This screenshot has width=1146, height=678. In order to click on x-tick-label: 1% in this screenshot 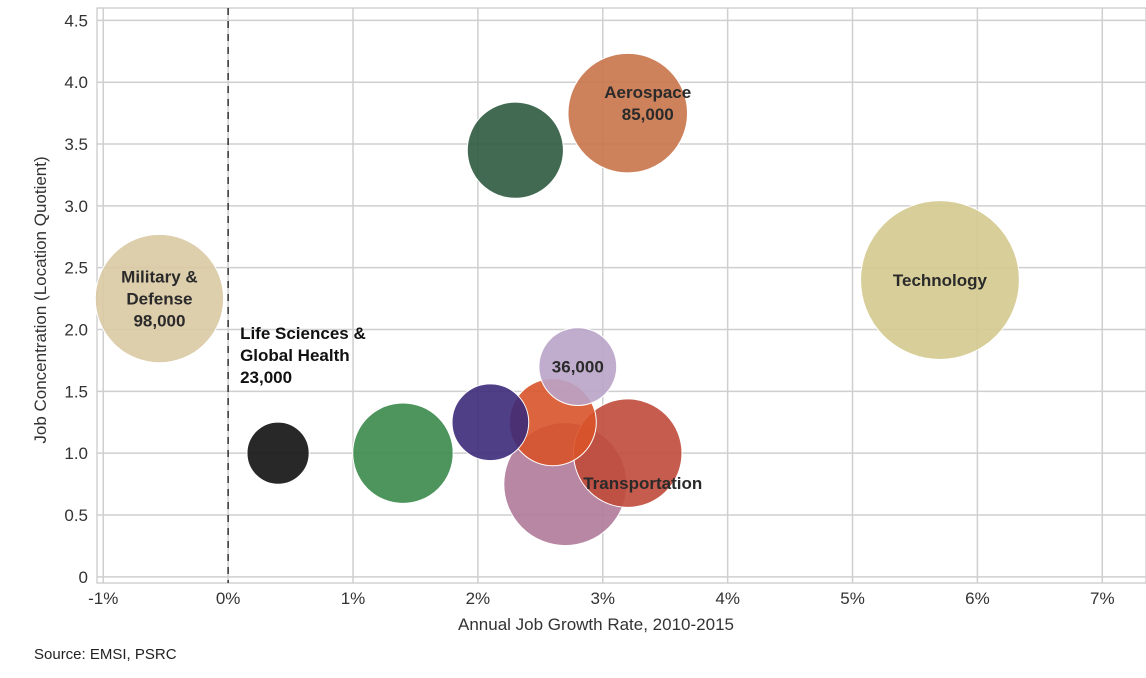, I will do `click(353, 598)`.